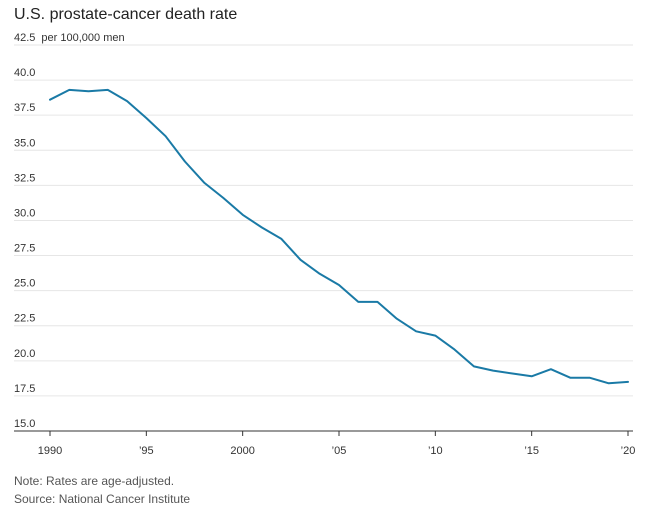 This screenshot has width=658, height=510. Describe the element at coordinates (146, 451) in the screenshot. I see `x-tick-label: ’95` at that location.